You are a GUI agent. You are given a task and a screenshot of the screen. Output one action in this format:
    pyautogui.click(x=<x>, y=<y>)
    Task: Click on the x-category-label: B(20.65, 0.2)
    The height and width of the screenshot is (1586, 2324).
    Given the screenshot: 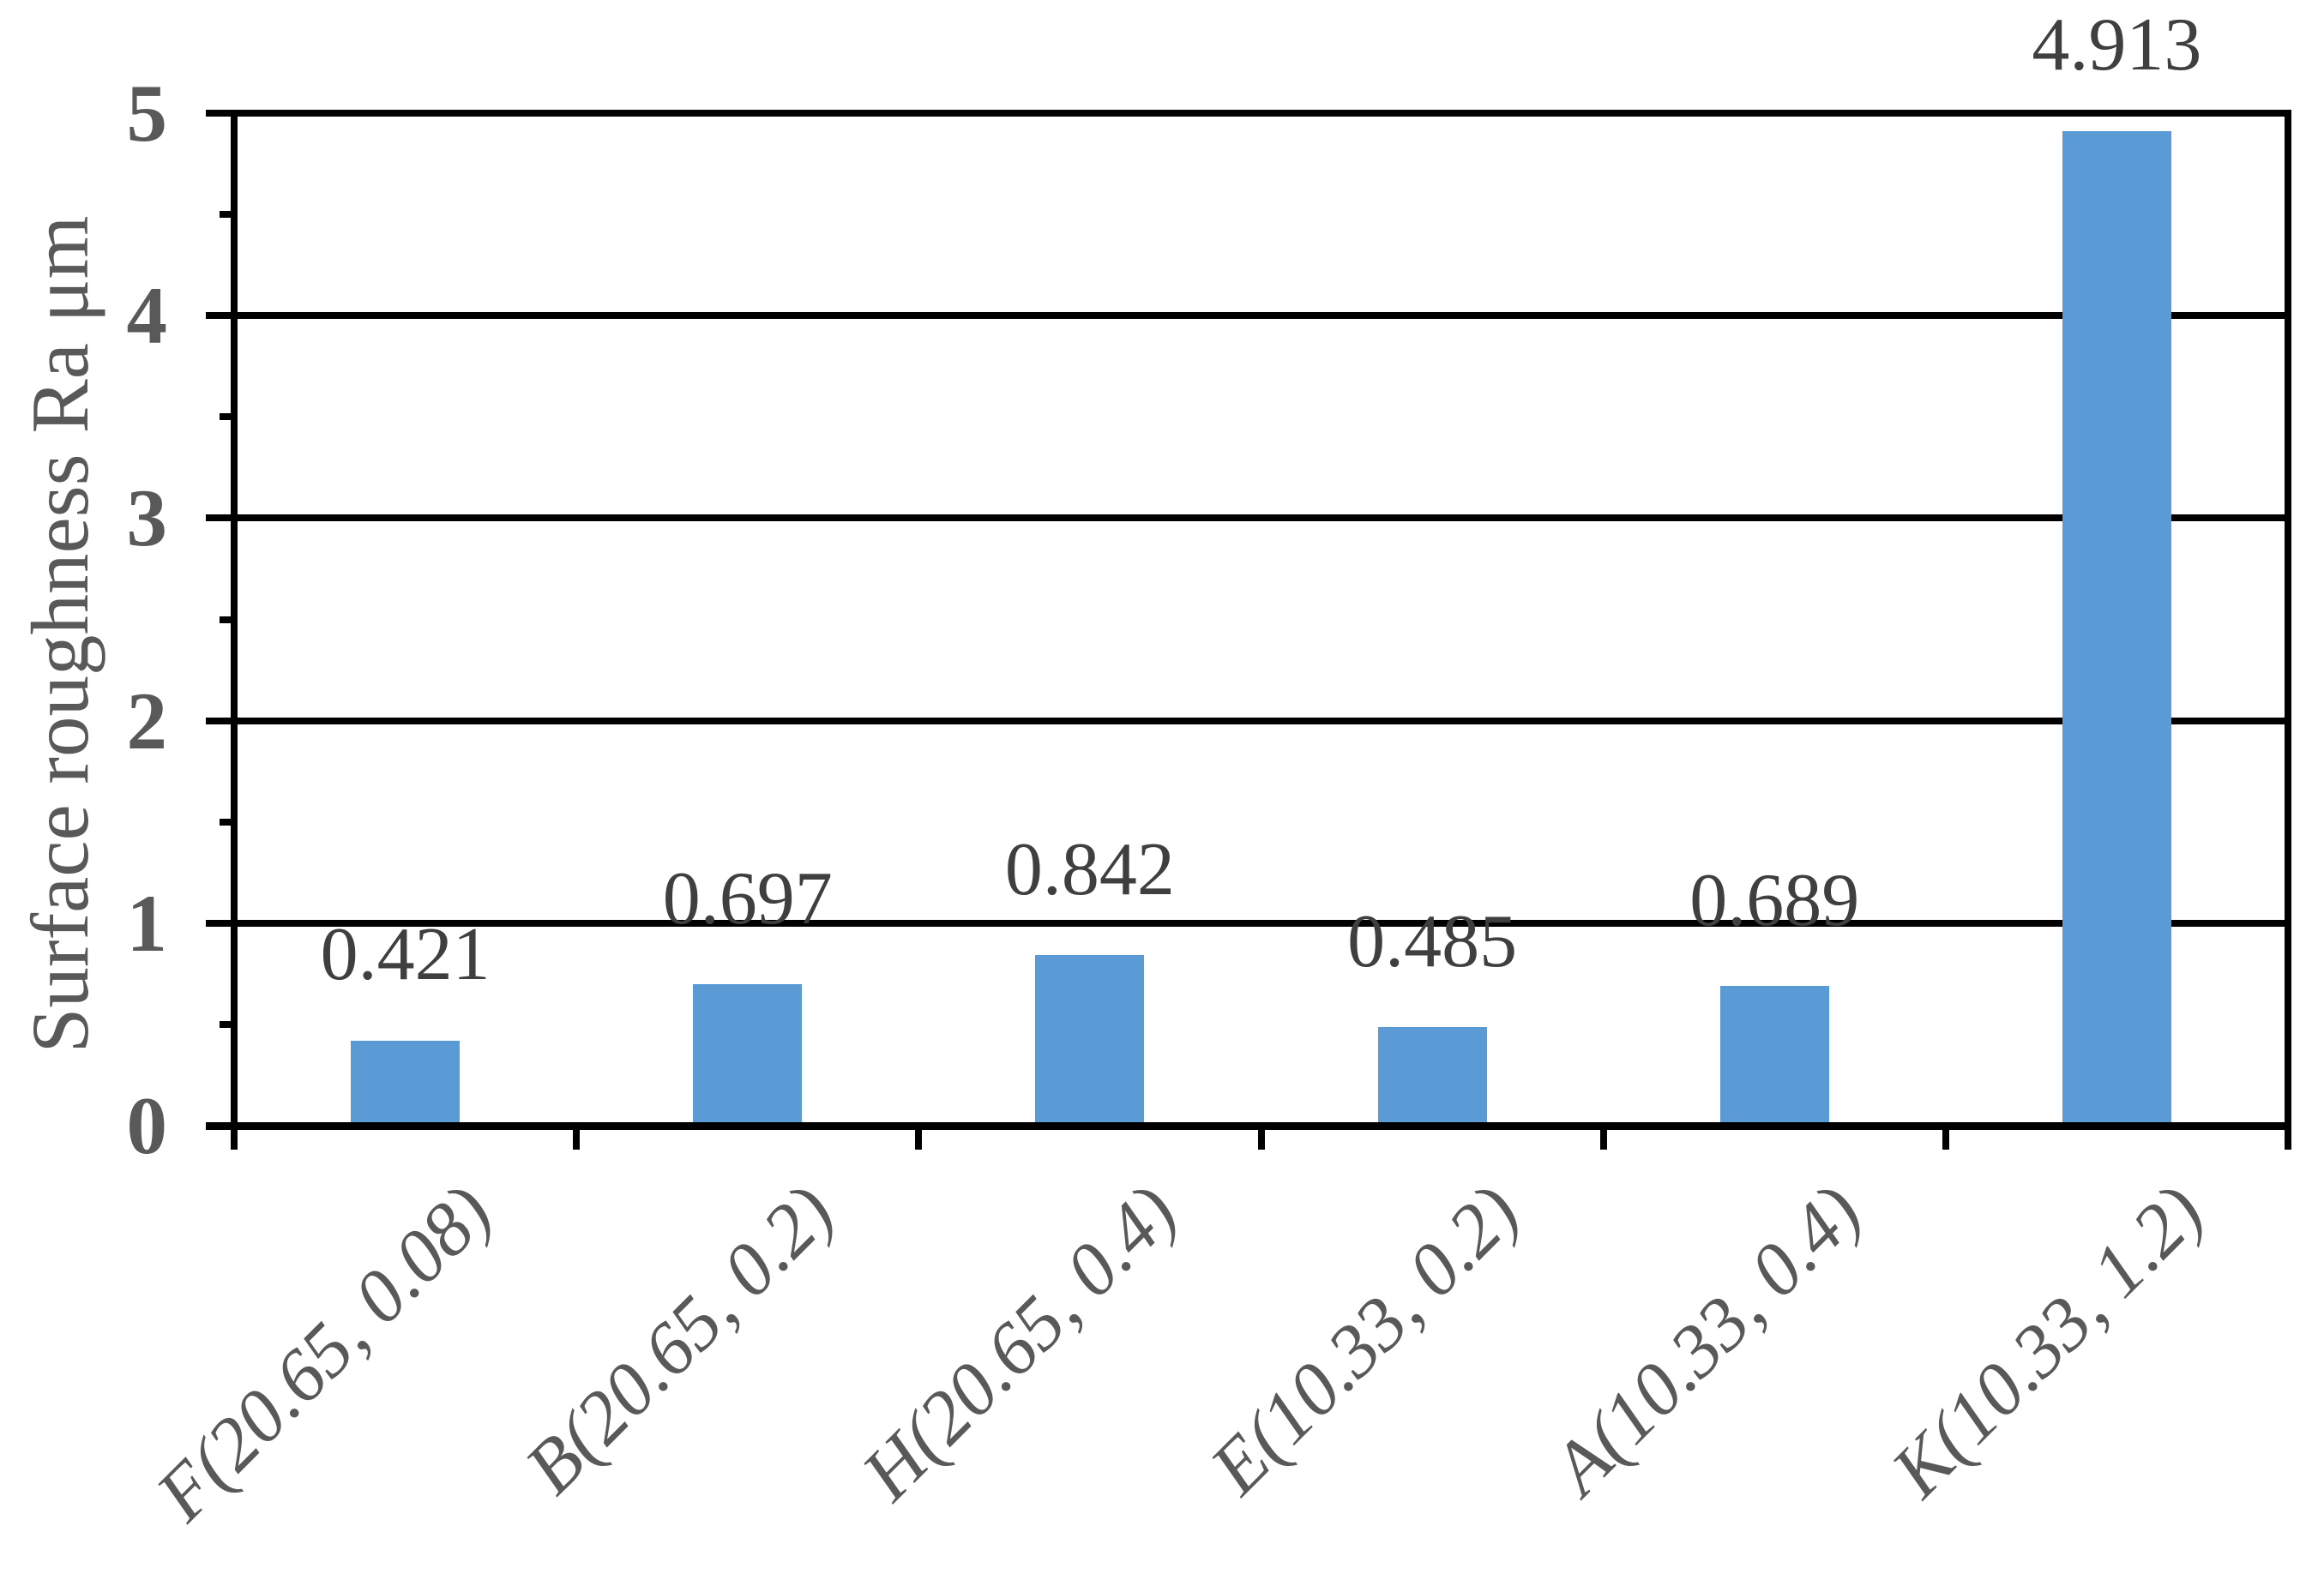 What is the action you would take?
    pyautogui.click(x=680, y=1340)
    